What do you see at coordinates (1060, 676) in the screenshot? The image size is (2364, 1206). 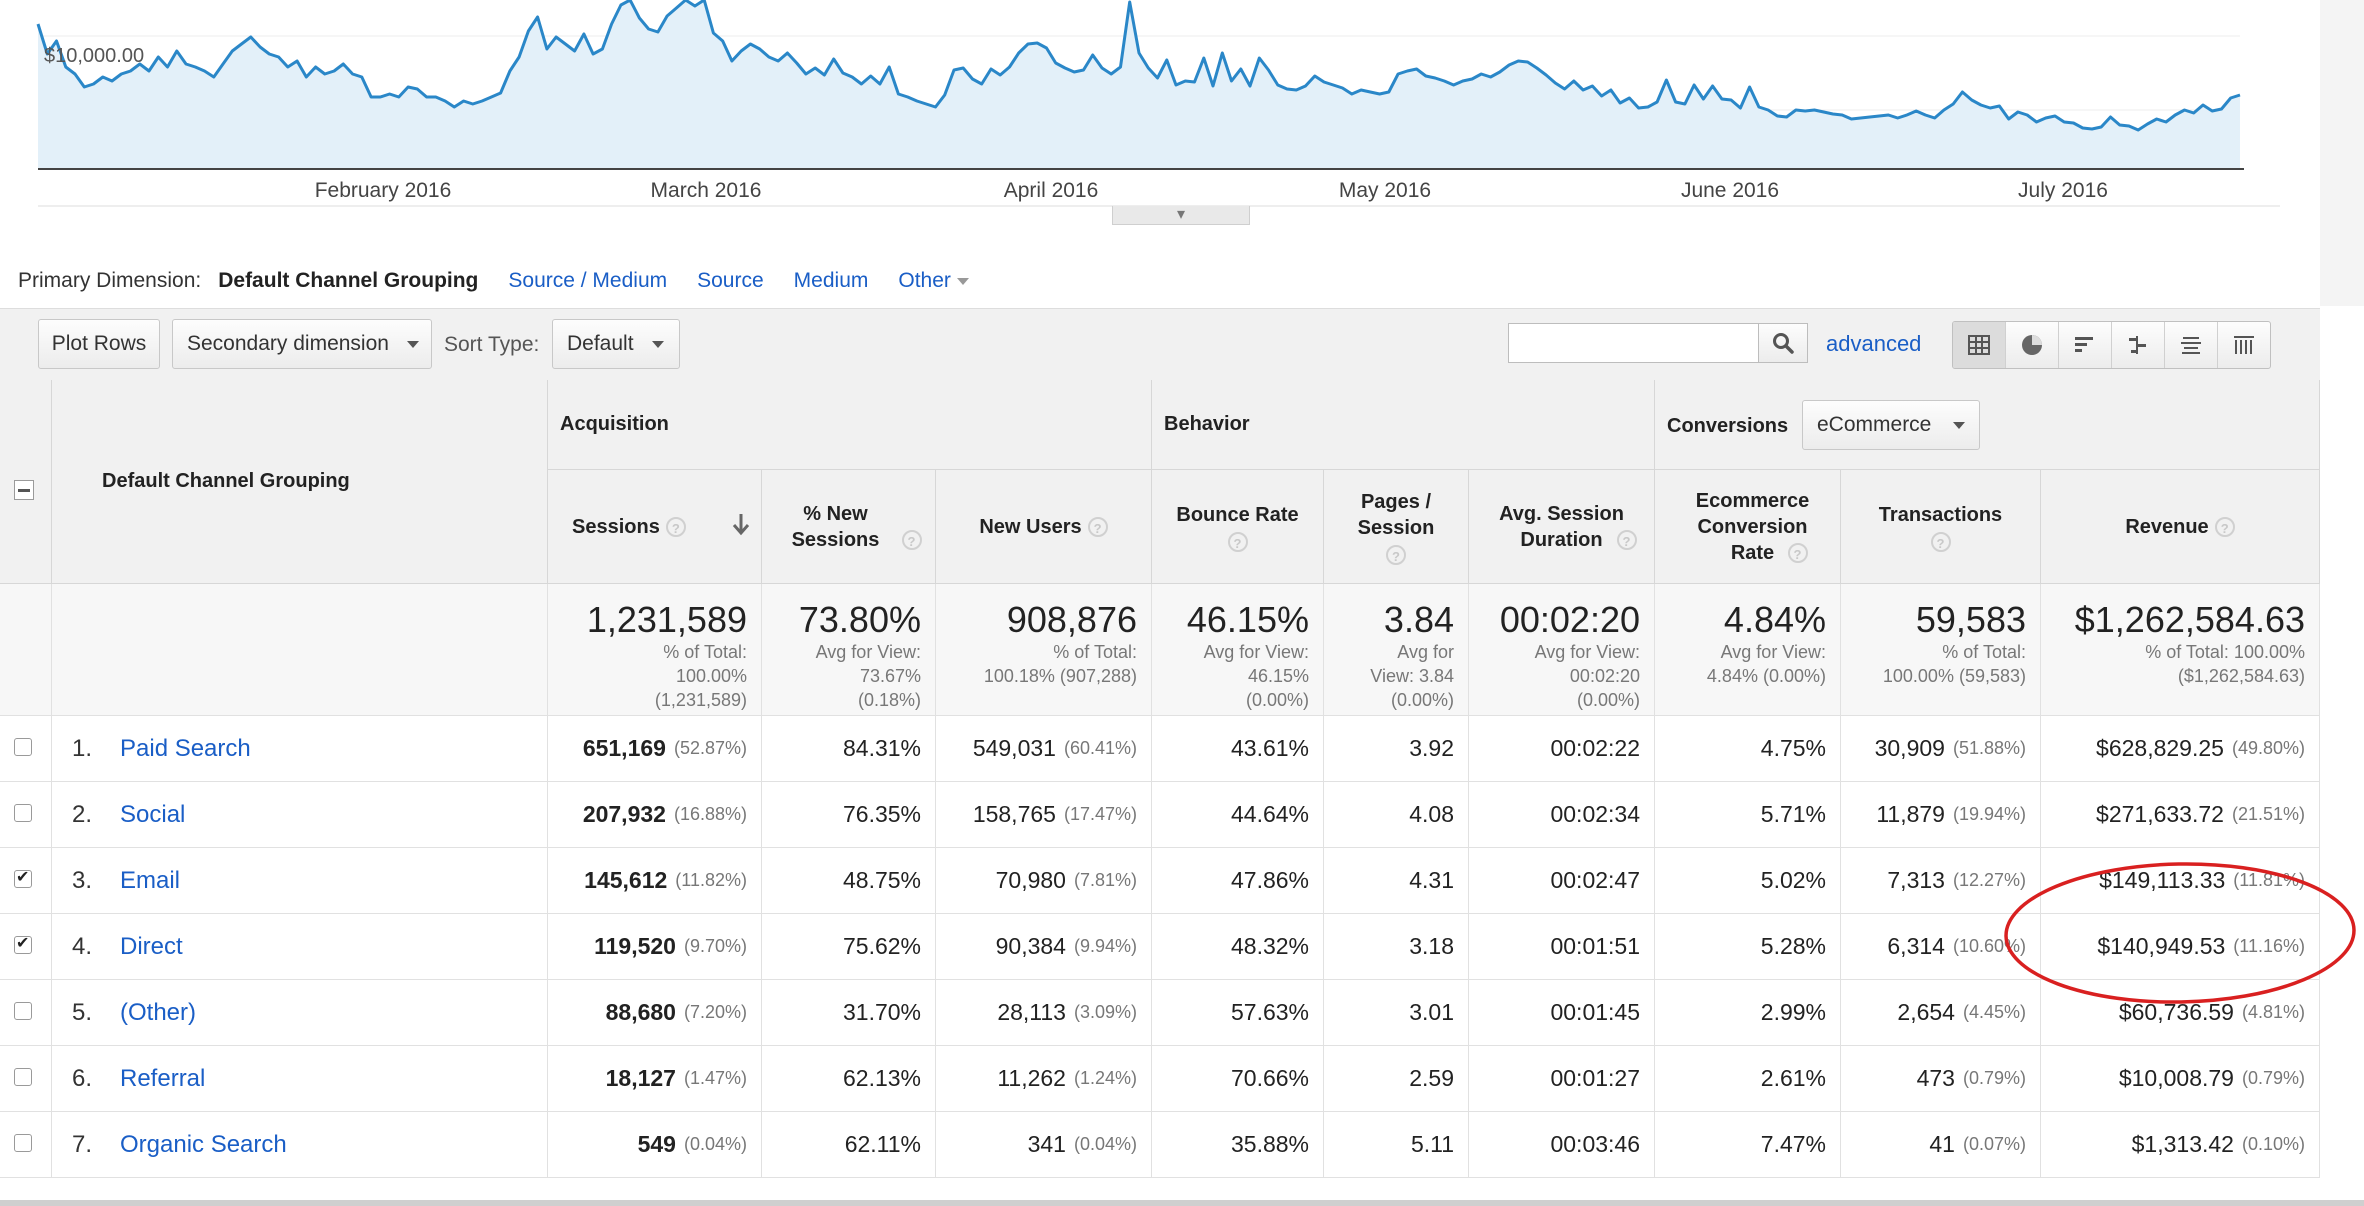 I see `total-sub-line: 100.18% (907,288)` at bounding box center [1060, 676].